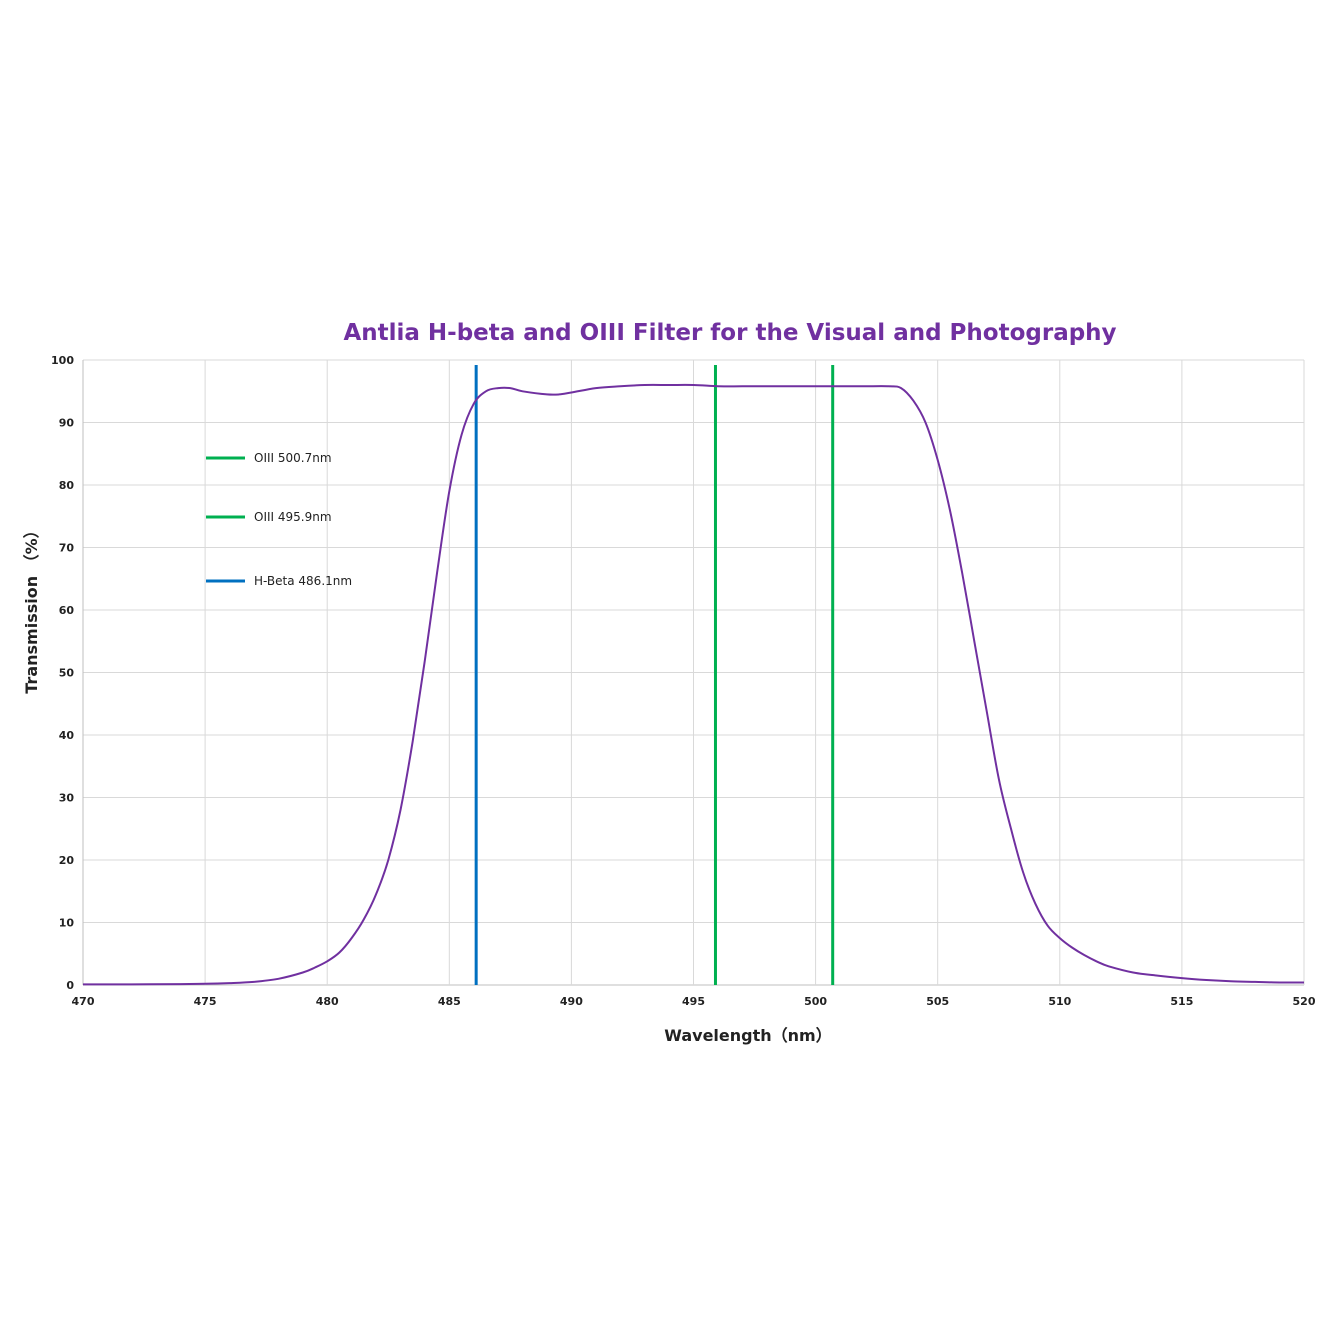  I want to click on x-tick-labels: 470 475 480 485 490 495 500 505 510 515 520, so click(694, 1001).